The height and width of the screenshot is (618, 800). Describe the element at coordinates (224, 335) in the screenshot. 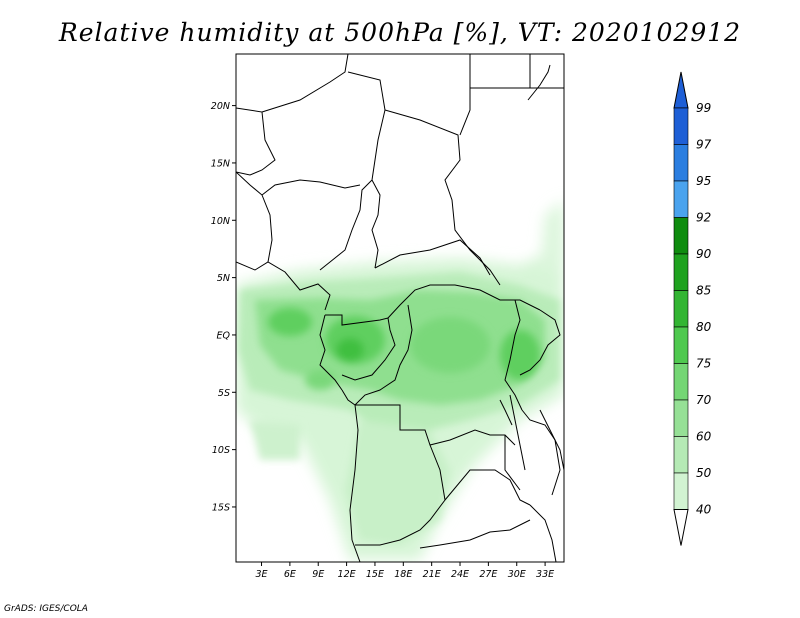

I see `lat-tick-label: EQ` at that location.